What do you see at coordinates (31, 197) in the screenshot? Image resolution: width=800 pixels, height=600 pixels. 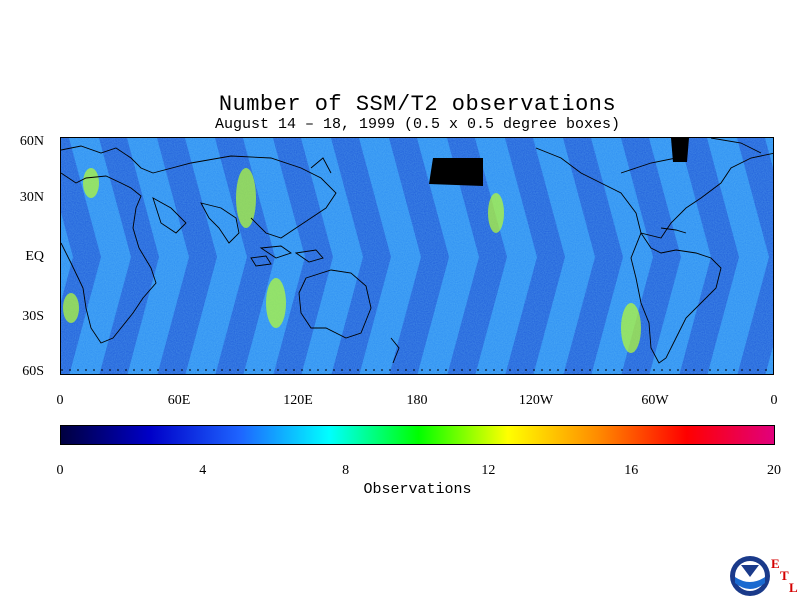 I see `lat-label-30n: 30N` at bounding box center [31, 197].